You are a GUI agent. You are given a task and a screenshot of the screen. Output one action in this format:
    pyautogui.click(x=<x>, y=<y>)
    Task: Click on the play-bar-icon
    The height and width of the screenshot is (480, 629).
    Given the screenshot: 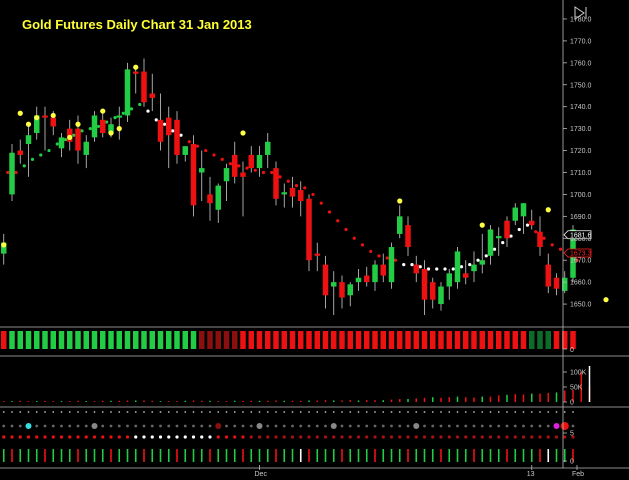 What is the action you would take?
    pyautogui.click(x=580, y=13)
    